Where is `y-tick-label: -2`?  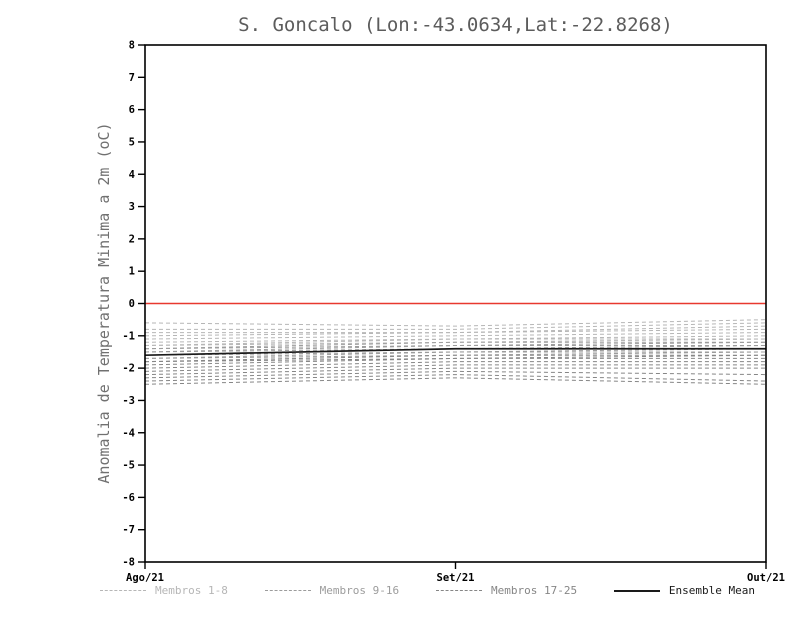 y-tick-label: -2 is located at coordinates (128, 369).